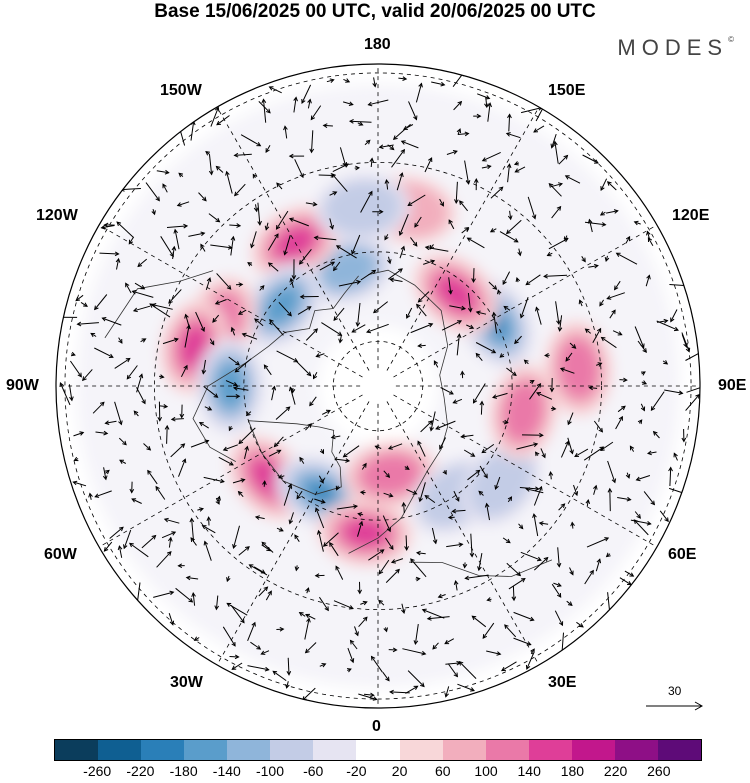  I want to click on colorbar-tick-label: -220, so click(140, 771).